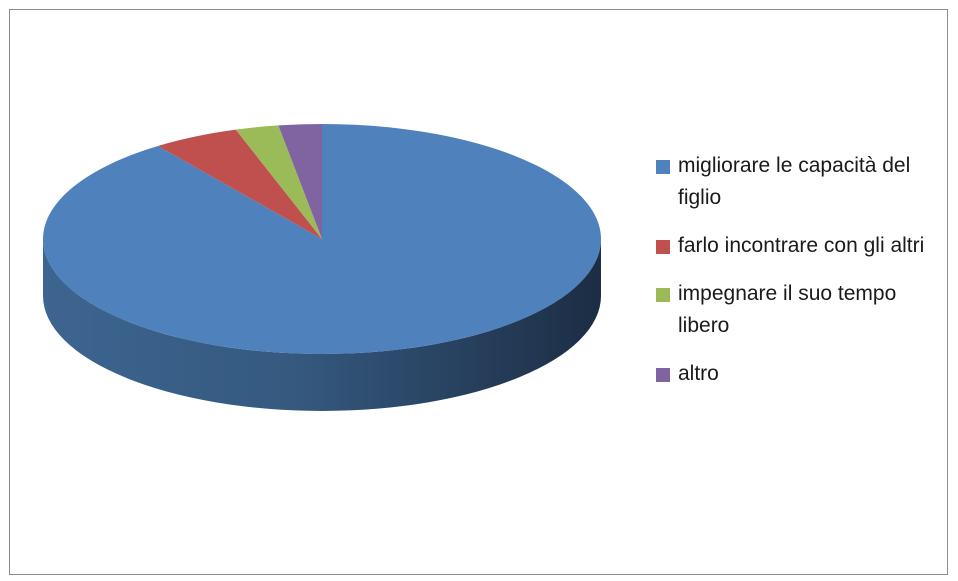 This screenshot has width=958, height=581. Describe the element at coordinates (698, 373) in the screenshot. I see `legend-label: altro` at that location.